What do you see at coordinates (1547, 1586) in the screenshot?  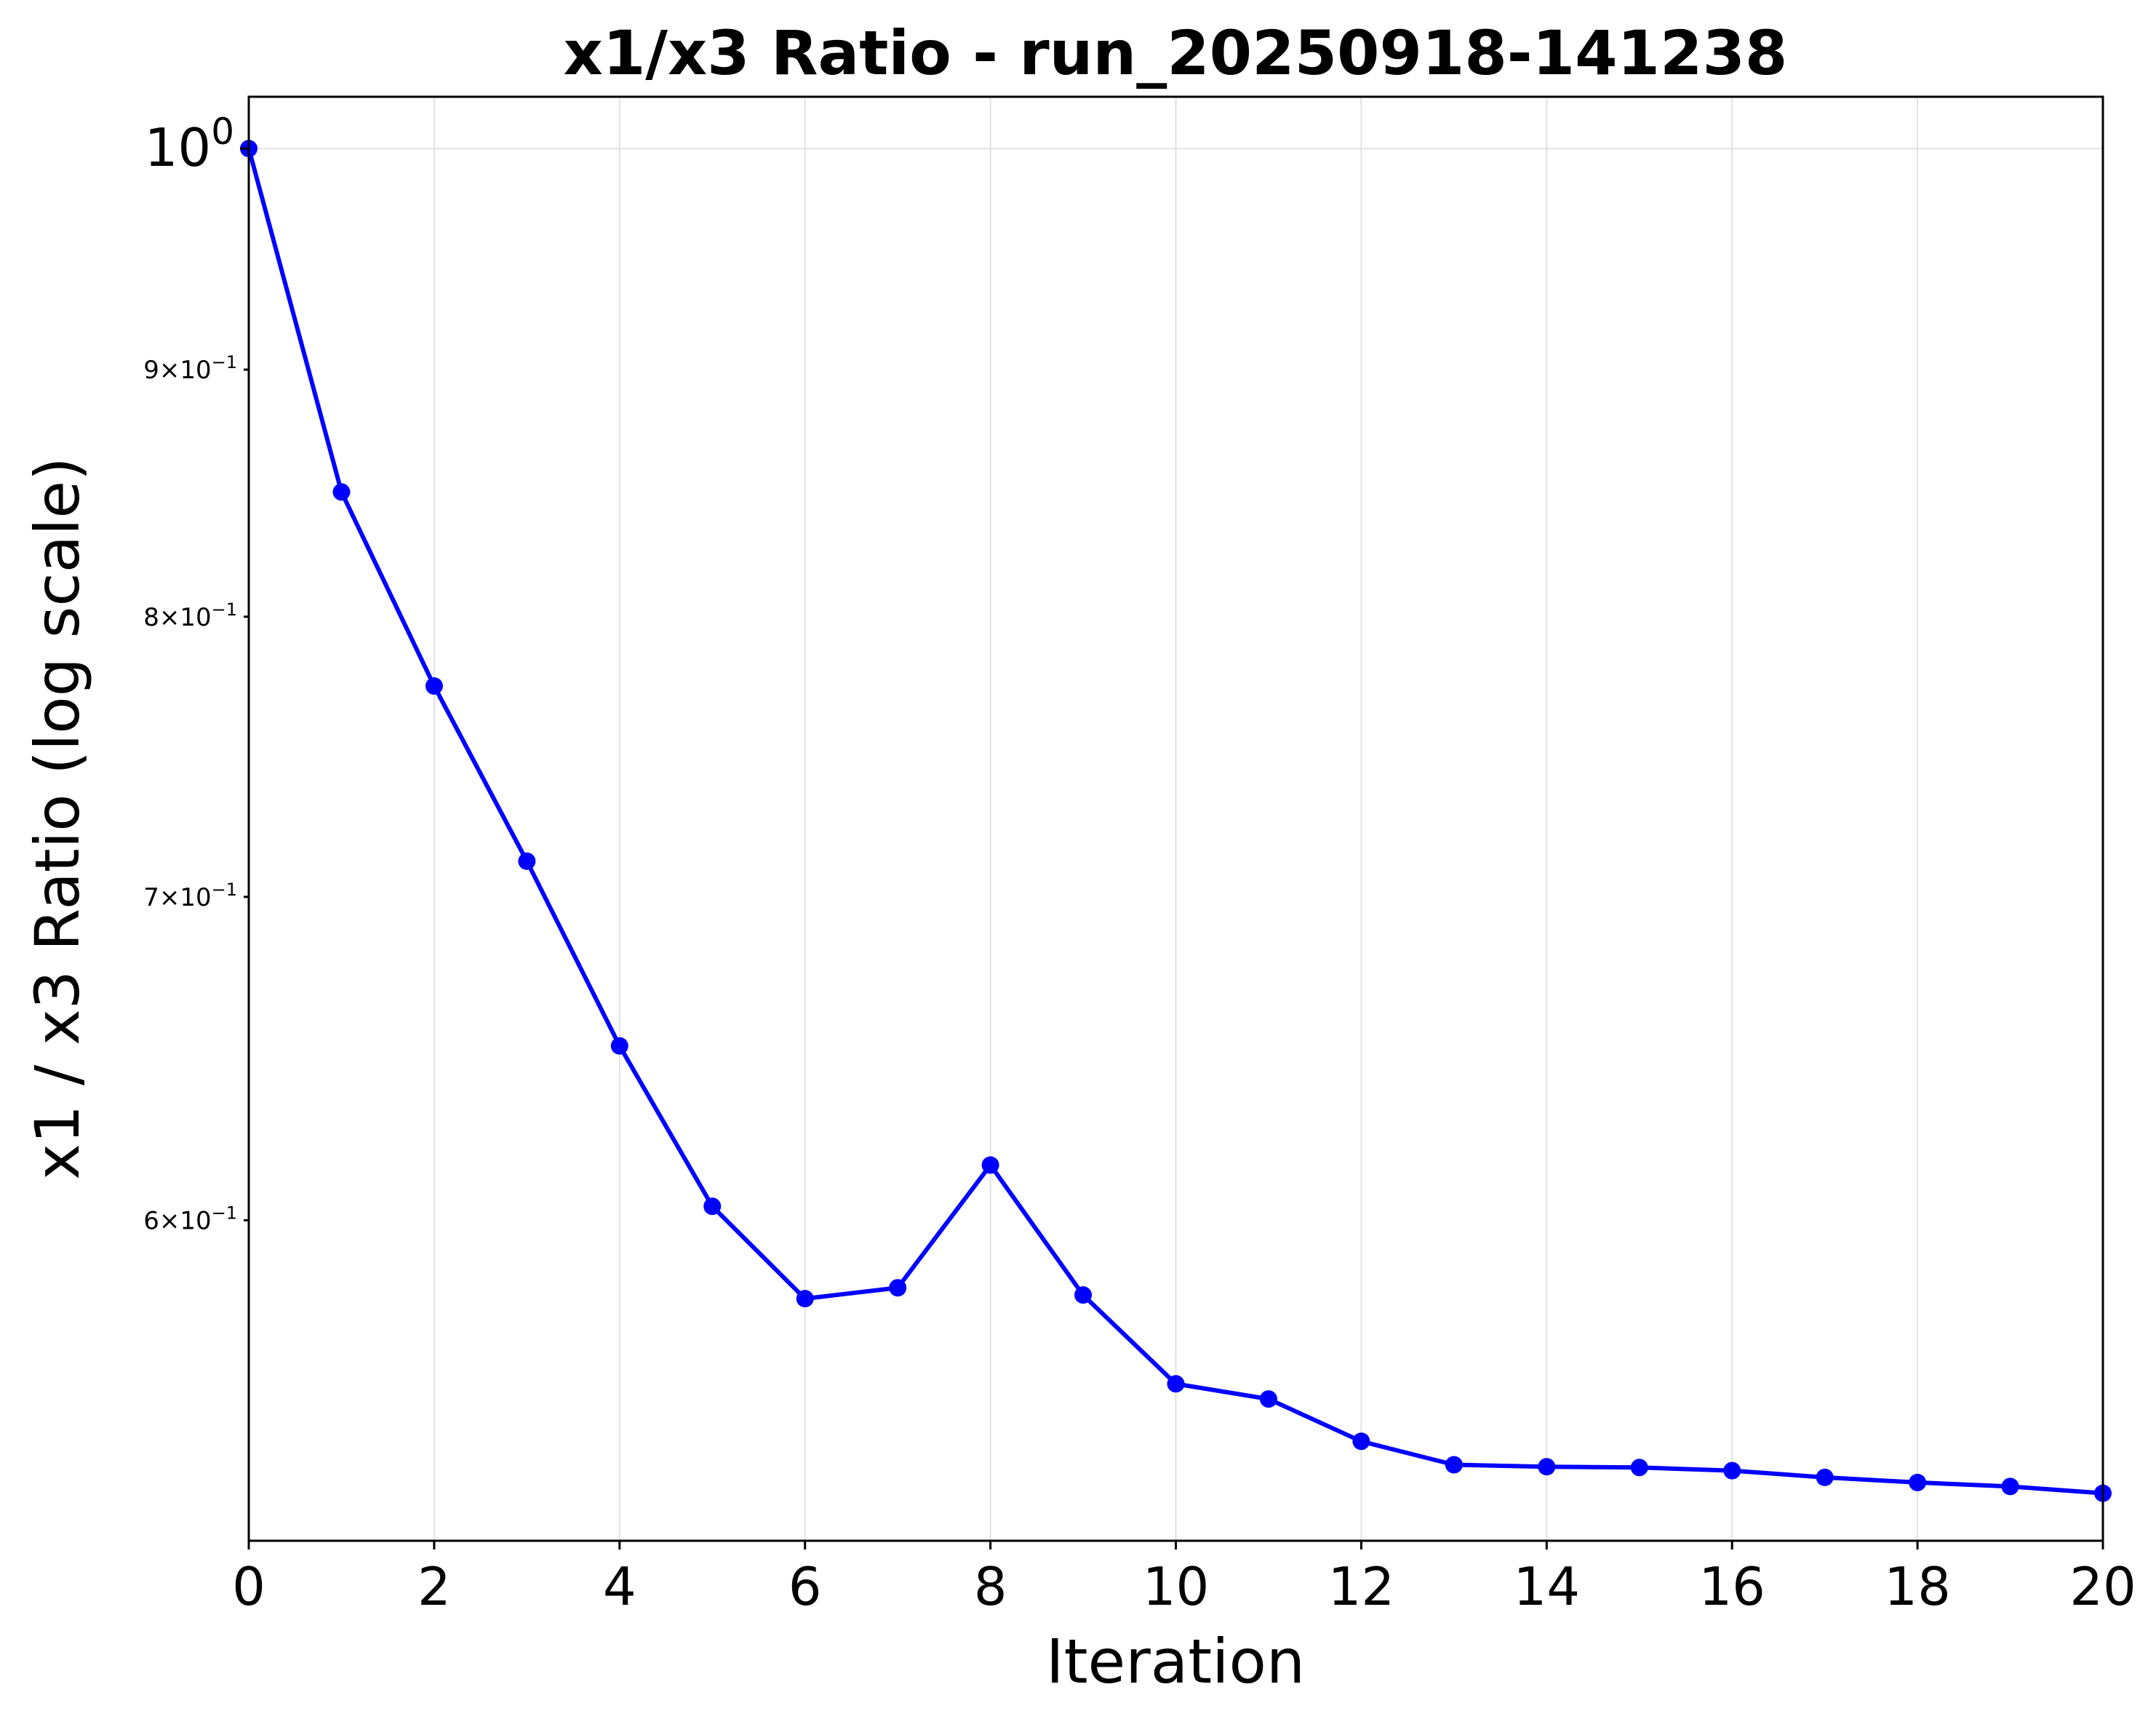 I see `x-tick-label: 14` at bounding box center [1547, 1586].